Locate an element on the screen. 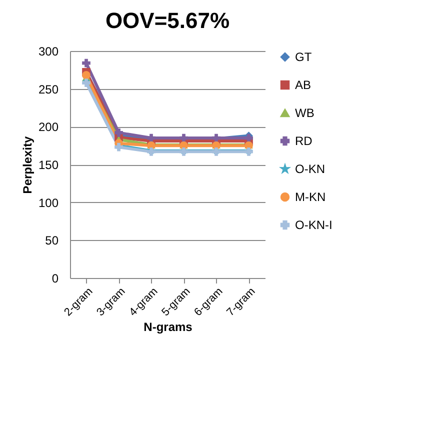  legend-label: O-KN-I is located at coordinates (313, 225).